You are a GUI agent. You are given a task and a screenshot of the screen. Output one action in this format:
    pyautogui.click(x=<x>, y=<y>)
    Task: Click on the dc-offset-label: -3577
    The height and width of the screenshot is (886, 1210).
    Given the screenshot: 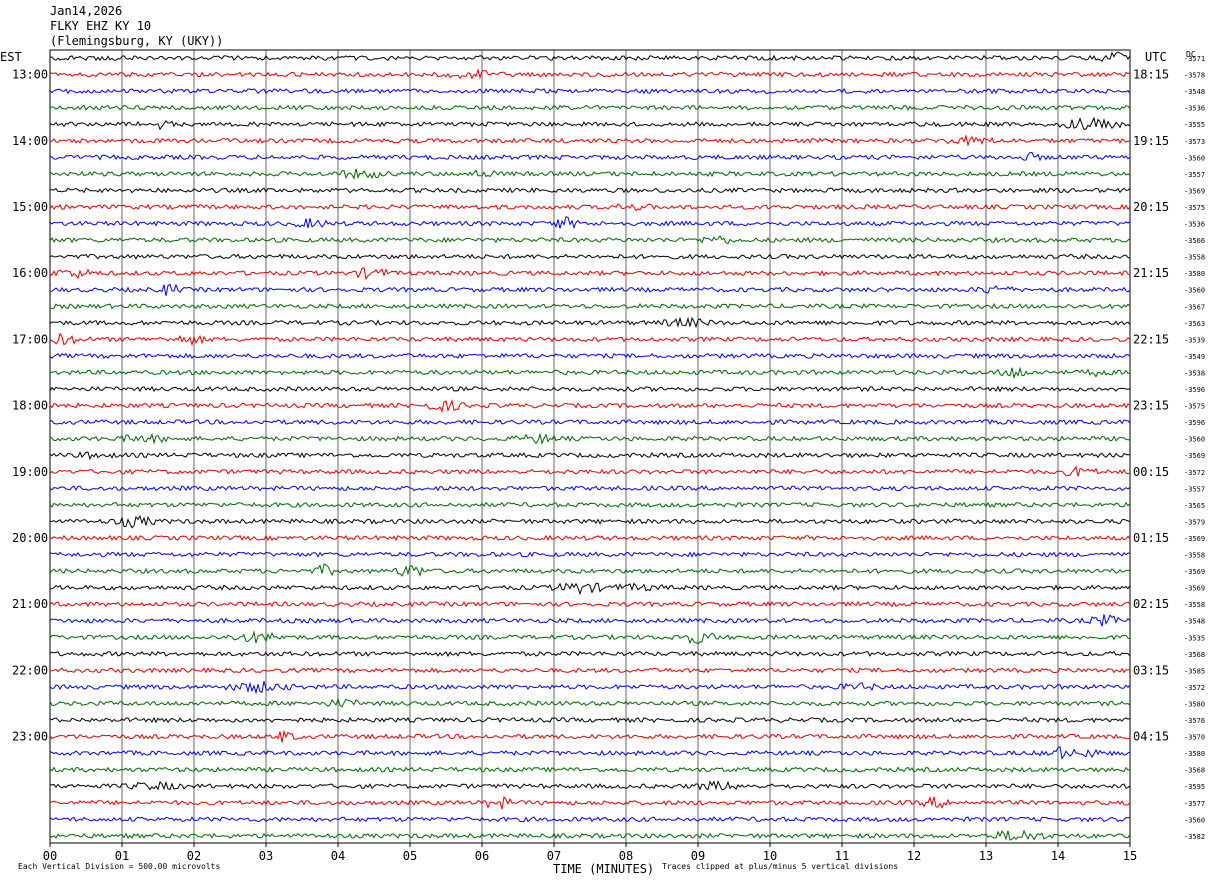 What is the action you would take?
    pyautogui.click(x=1194, y=804)
    